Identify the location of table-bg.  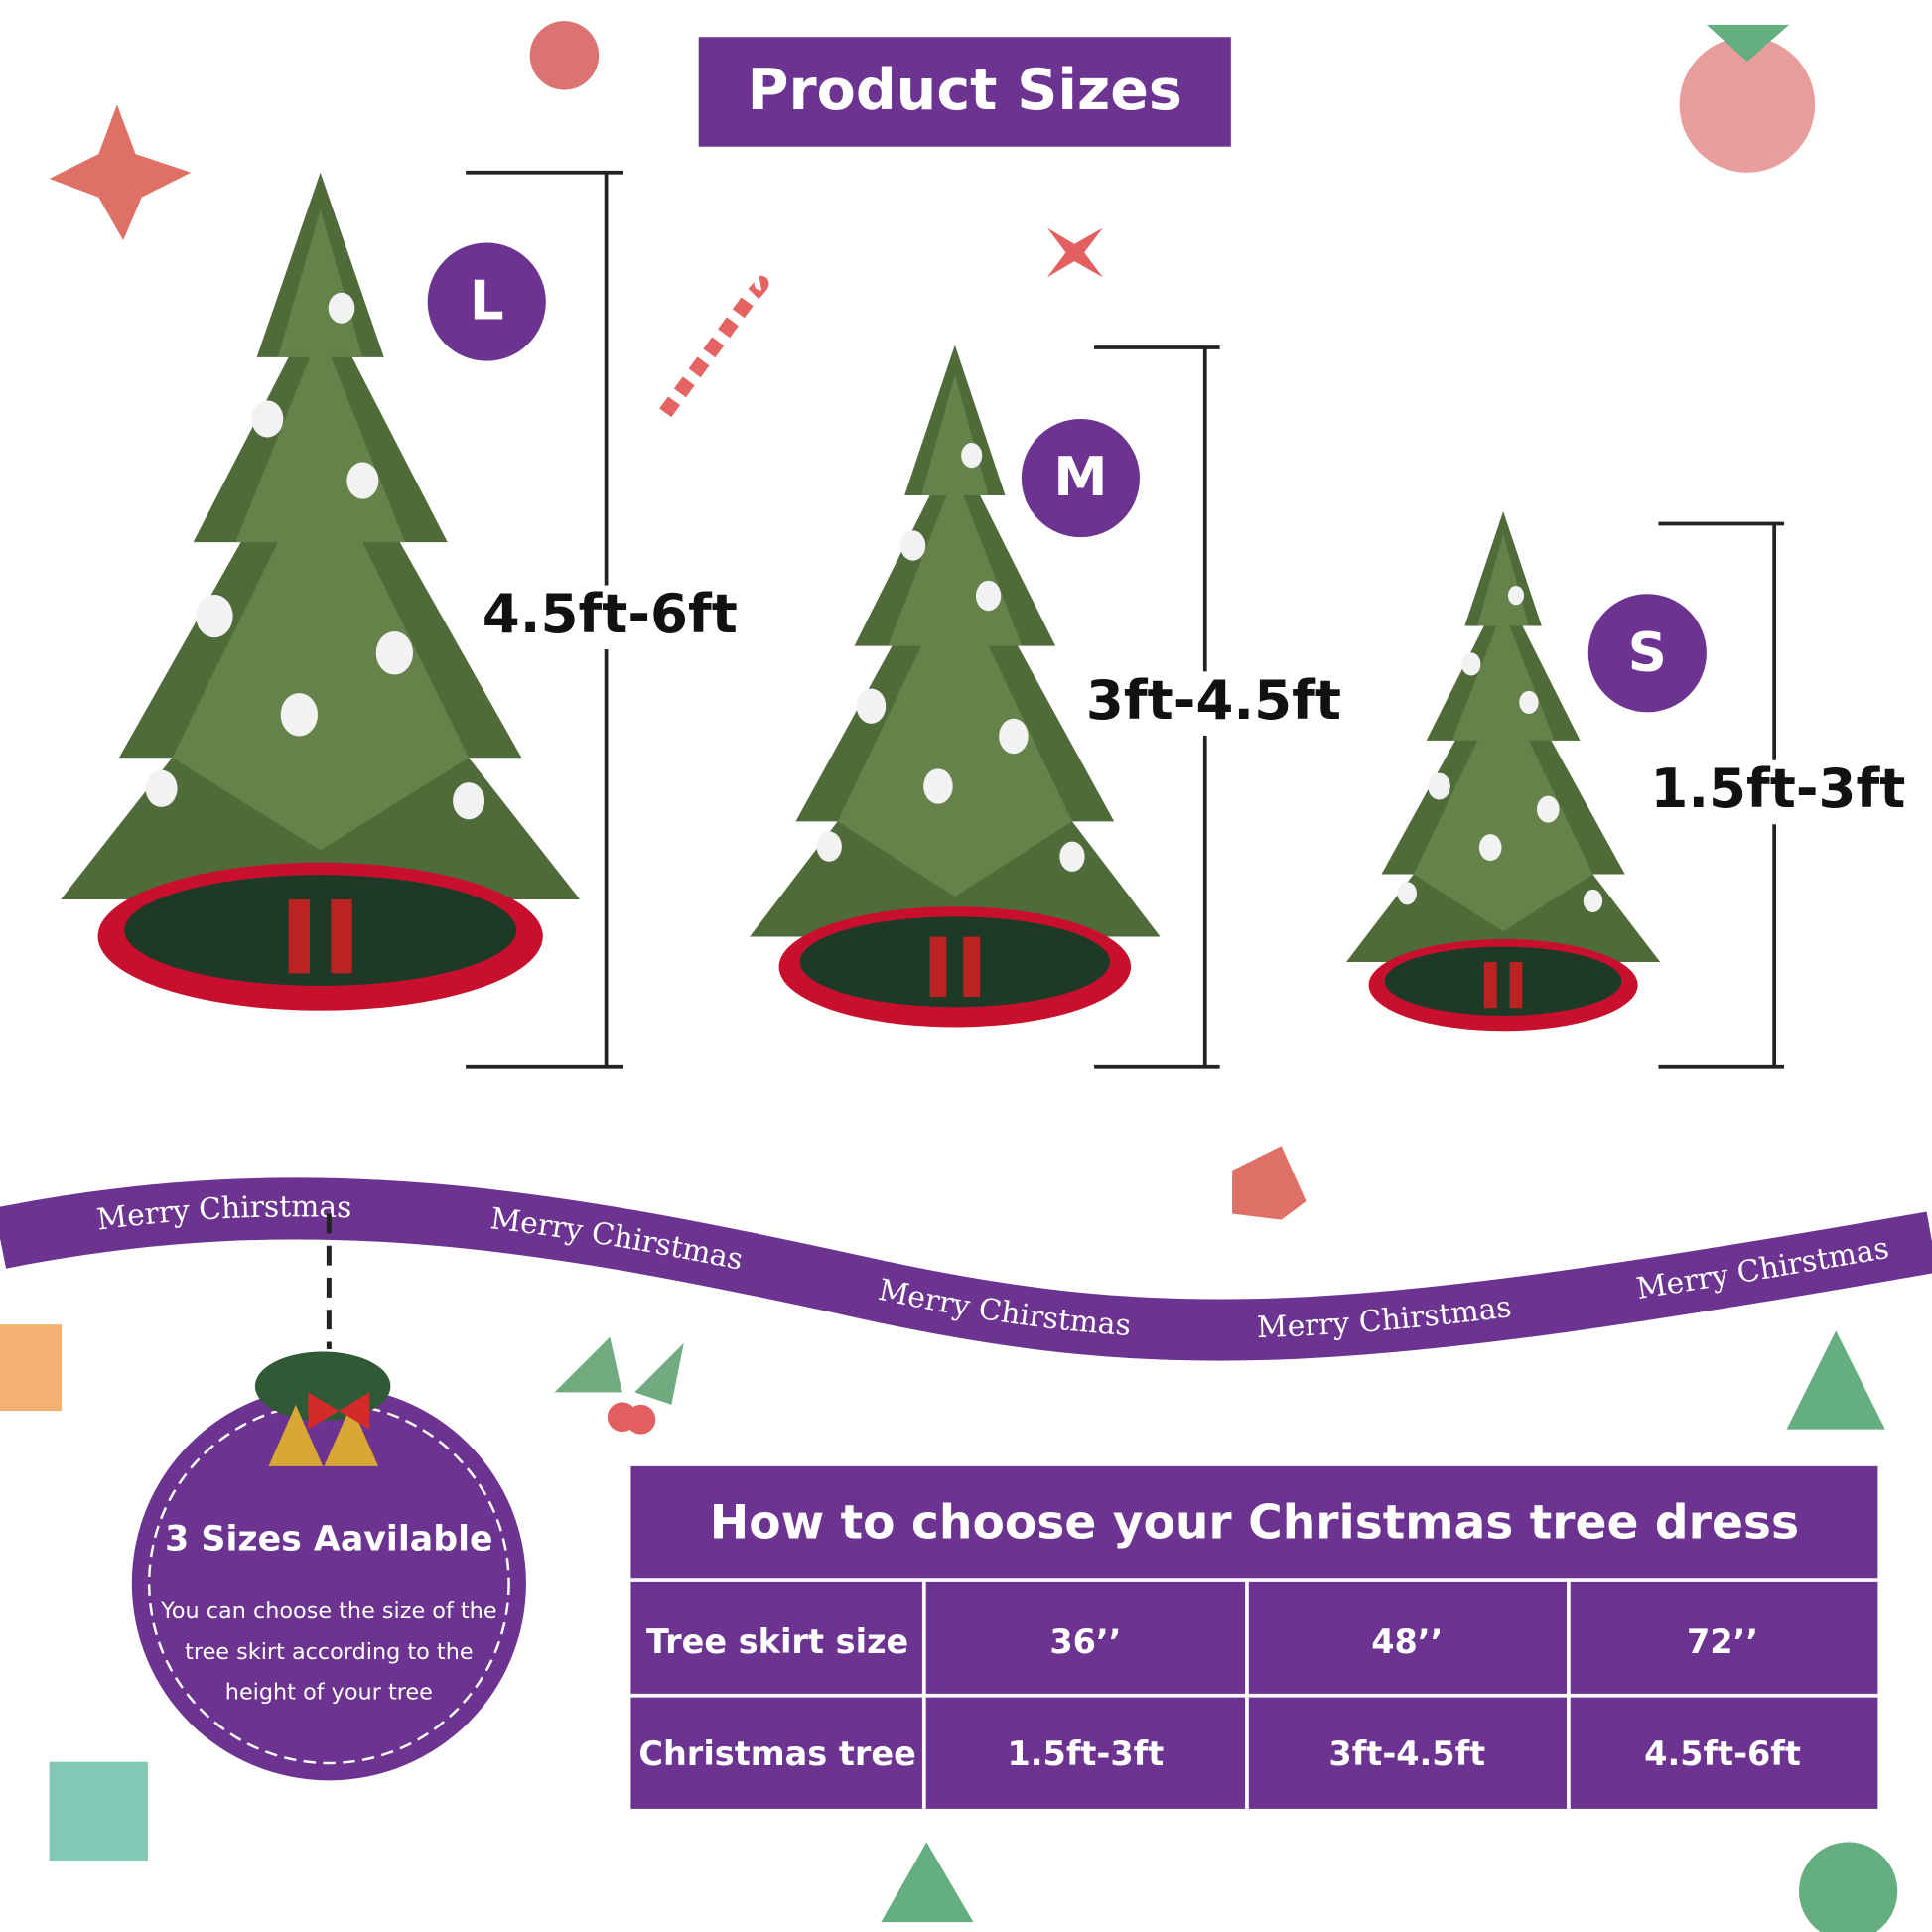
(1254, 1637).